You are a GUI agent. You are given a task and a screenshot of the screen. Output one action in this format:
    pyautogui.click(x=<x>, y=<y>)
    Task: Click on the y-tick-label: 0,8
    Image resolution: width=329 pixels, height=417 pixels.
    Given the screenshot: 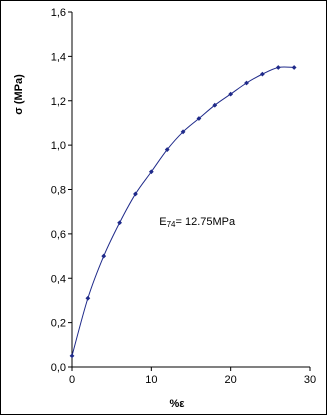 What is the action you would take?
    pyautogui.click(x=58, y=191)
    